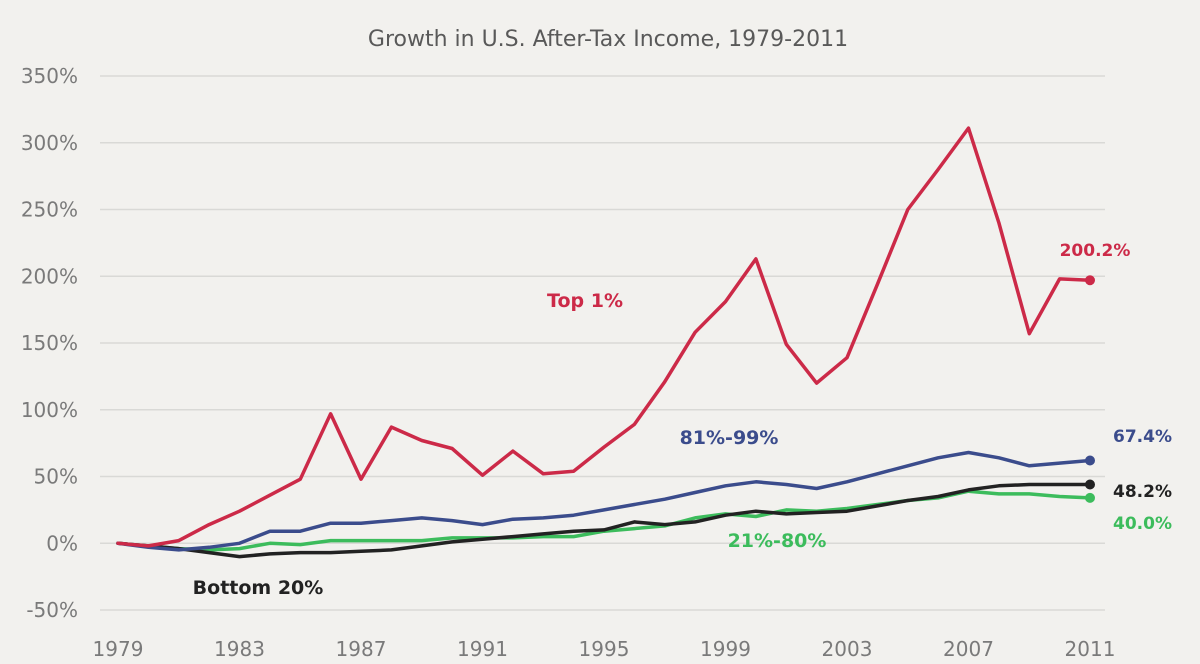 Image resolution: width=1200 pixels, height=664 pixels. What do you see at coordinates (49, 410) in the screenshot?
I see `y-tick-label: 100%` at bounding box center [49, 410].